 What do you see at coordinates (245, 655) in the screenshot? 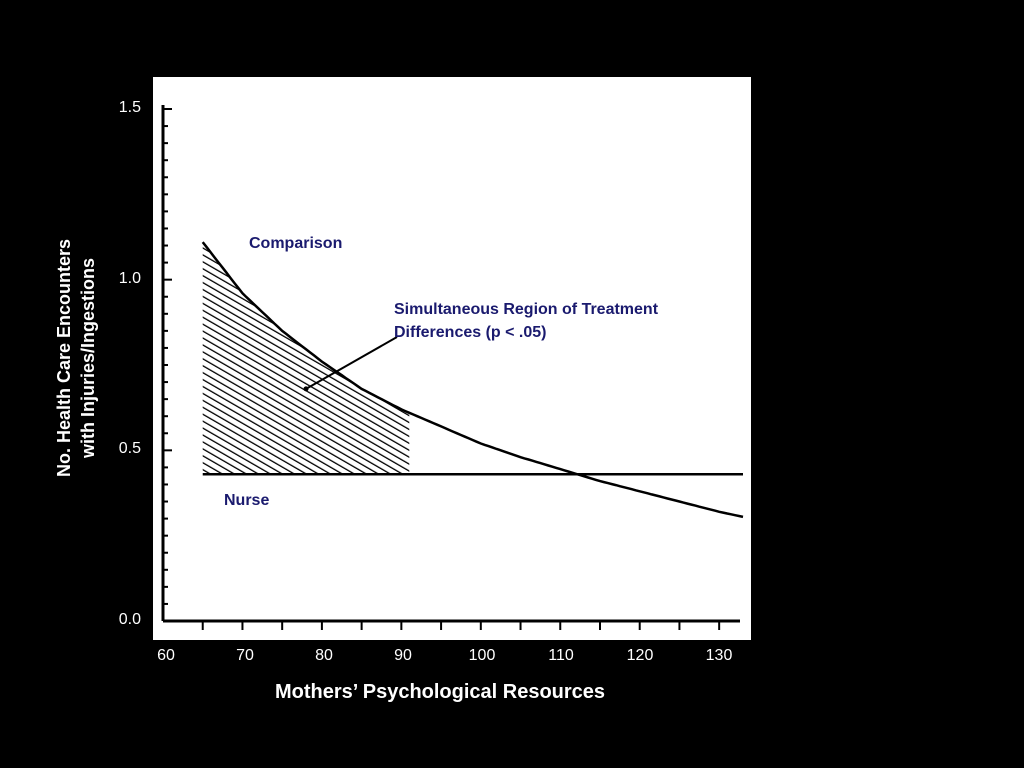
I see `x-tick-label: 70` at bounding box center [245, 655].